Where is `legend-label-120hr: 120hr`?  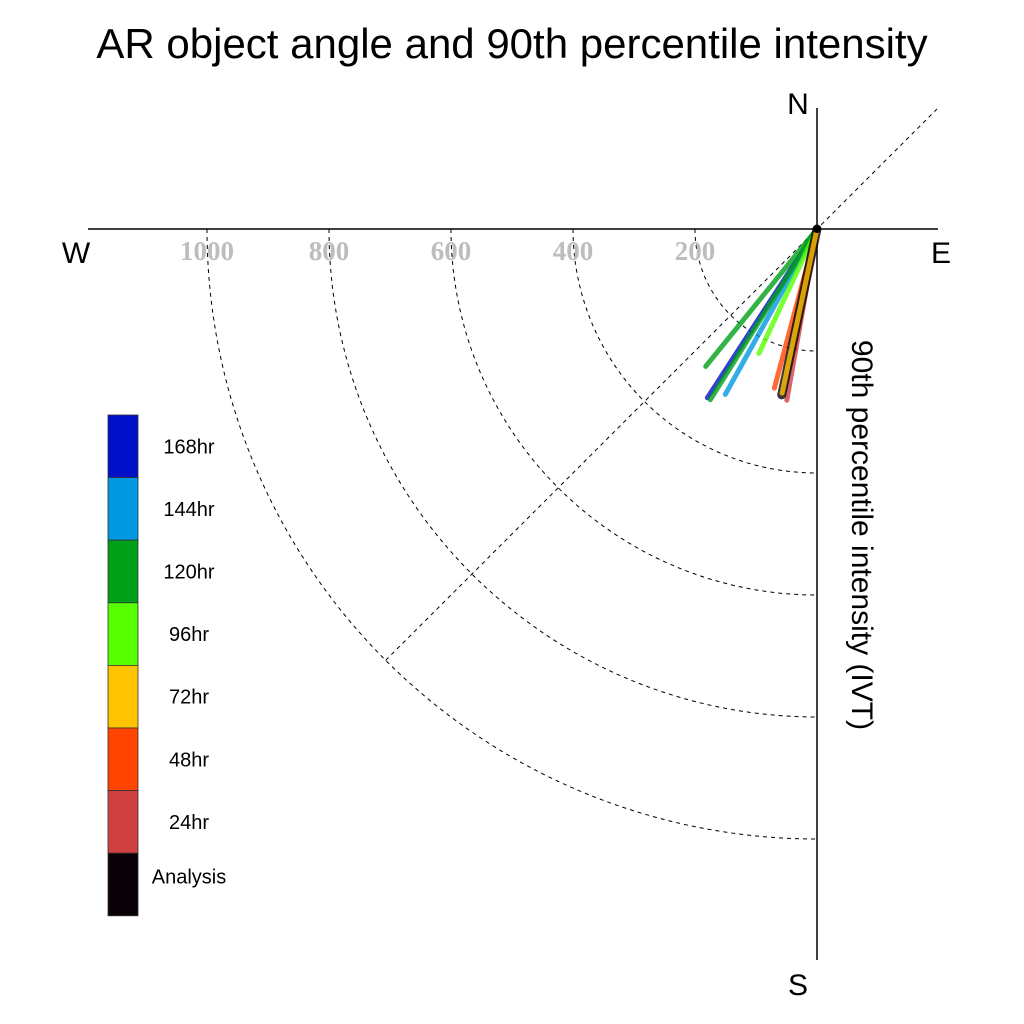 legend-label-120hr: 120hr is located at coordinates (188, 573).